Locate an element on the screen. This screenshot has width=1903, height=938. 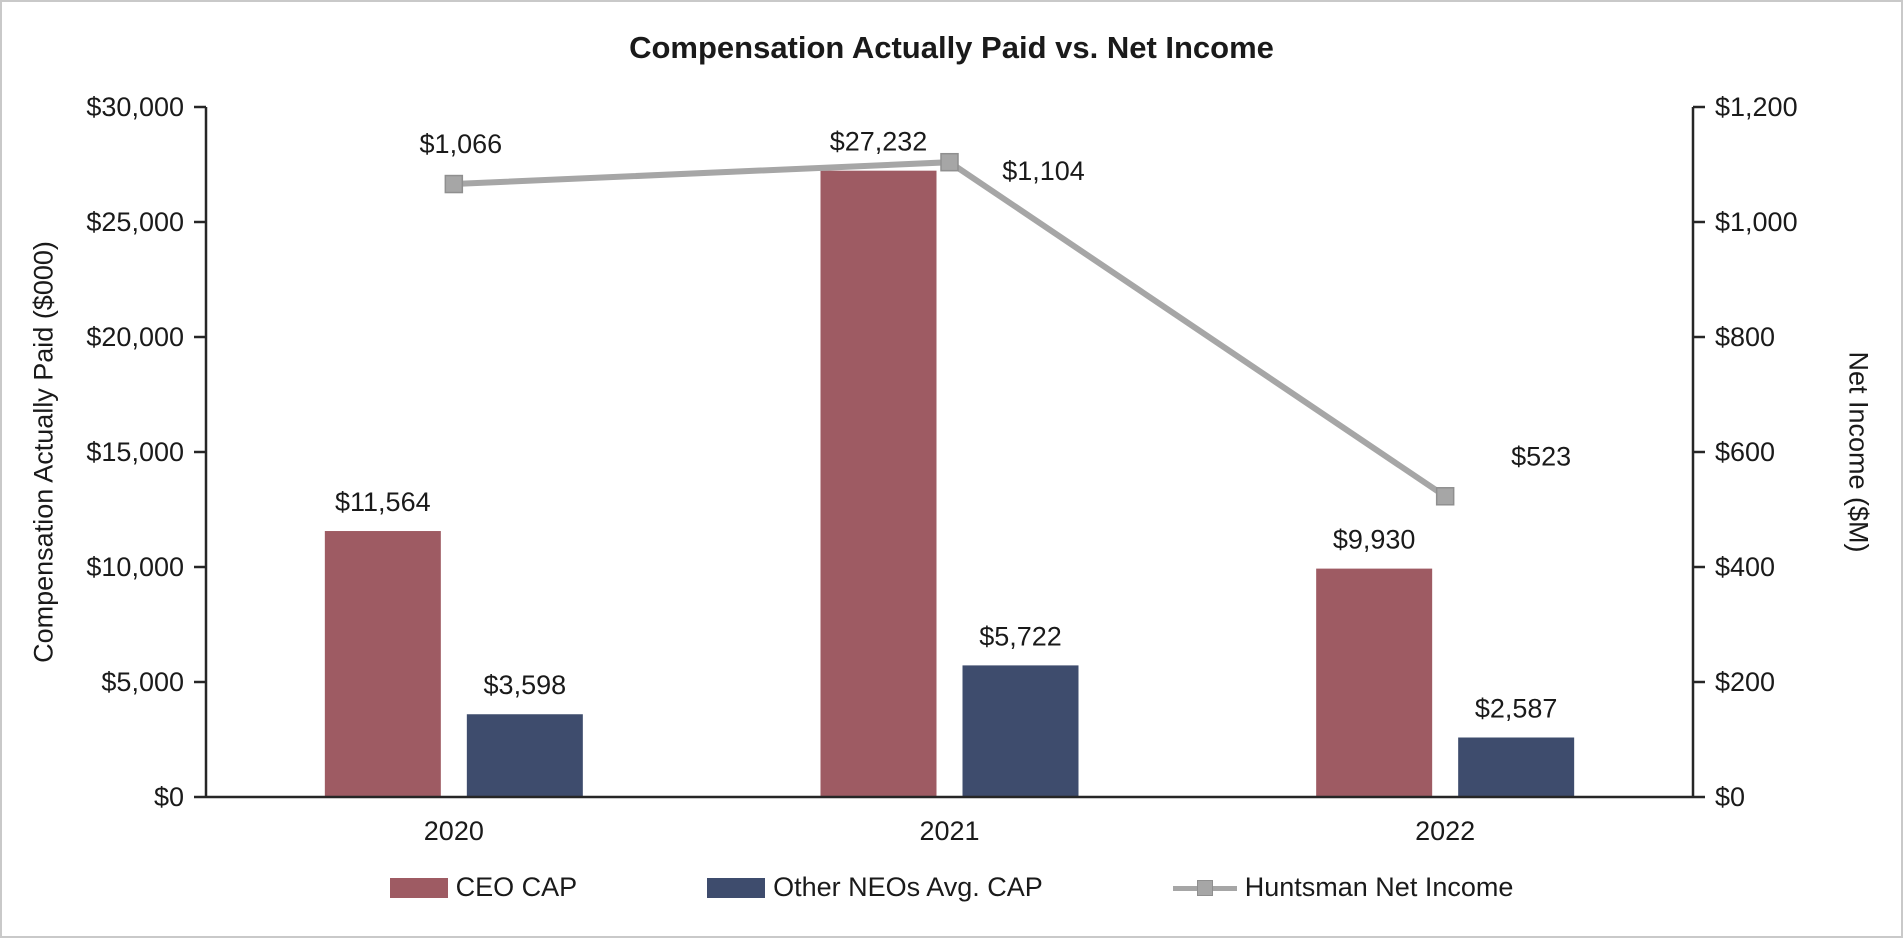
net-income-marker-sample is located at coordinates (1204, 887).